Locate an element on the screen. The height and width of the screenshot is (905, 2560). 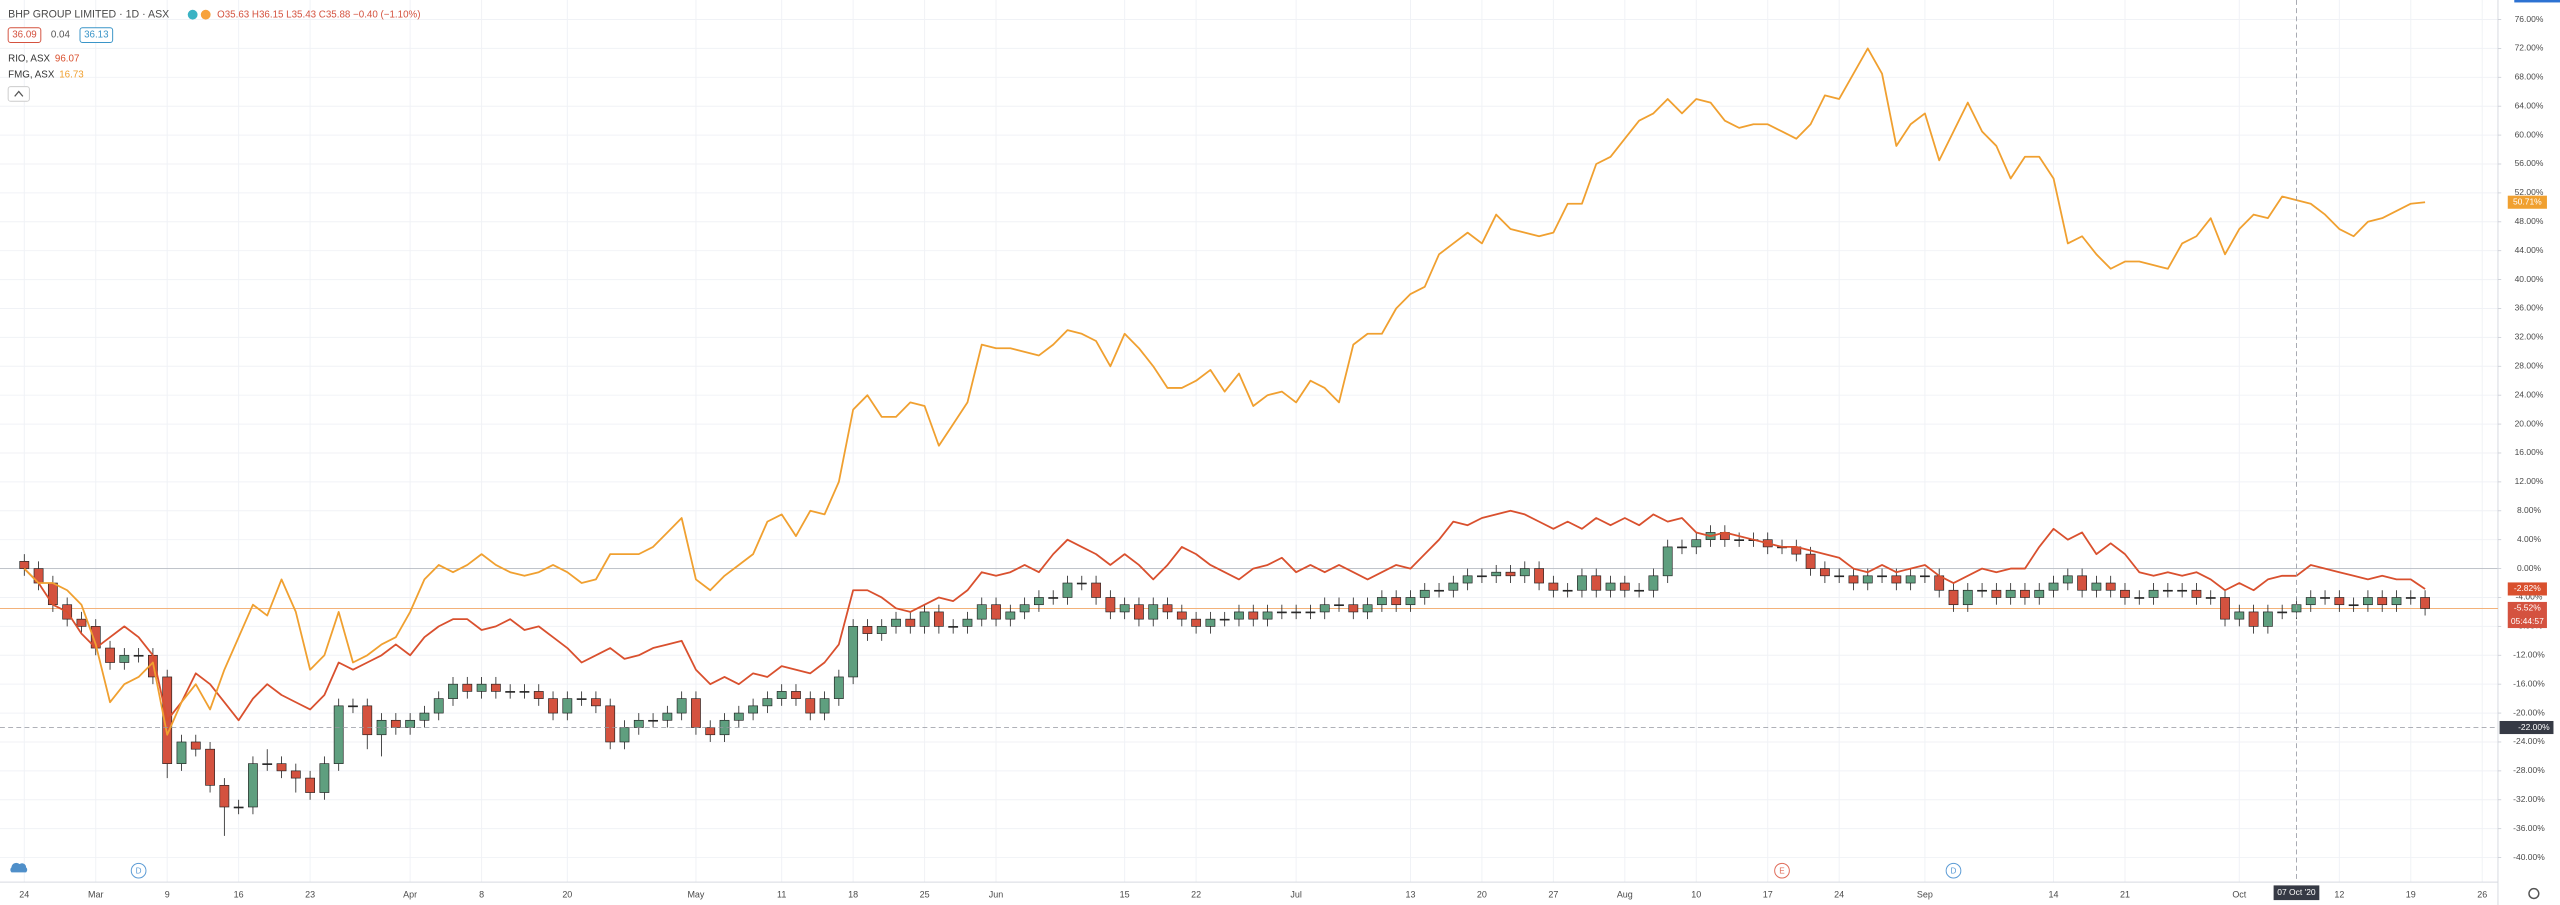
crosshair-y-box is located at coordinates (2526, 727).